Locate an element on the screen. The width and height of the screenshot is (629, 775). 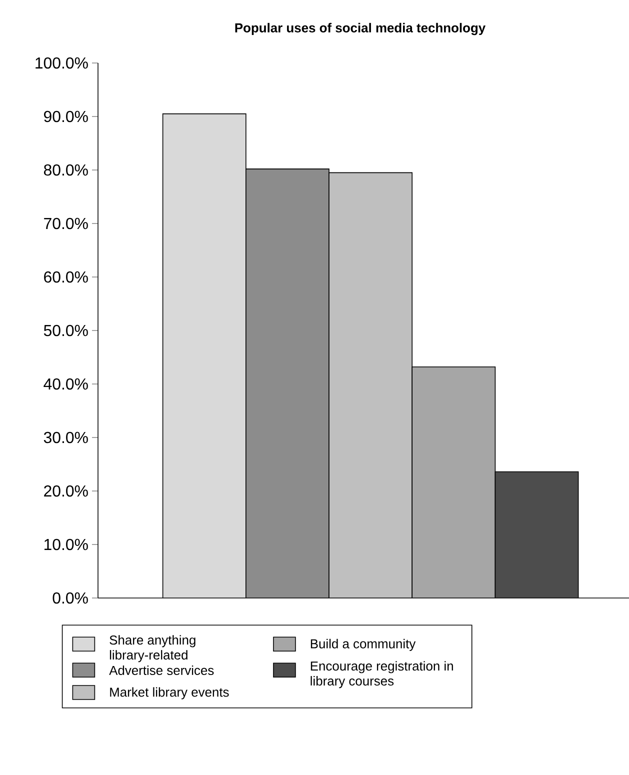
y-tick-label: 70.0% is located at coordinates (66, 224).